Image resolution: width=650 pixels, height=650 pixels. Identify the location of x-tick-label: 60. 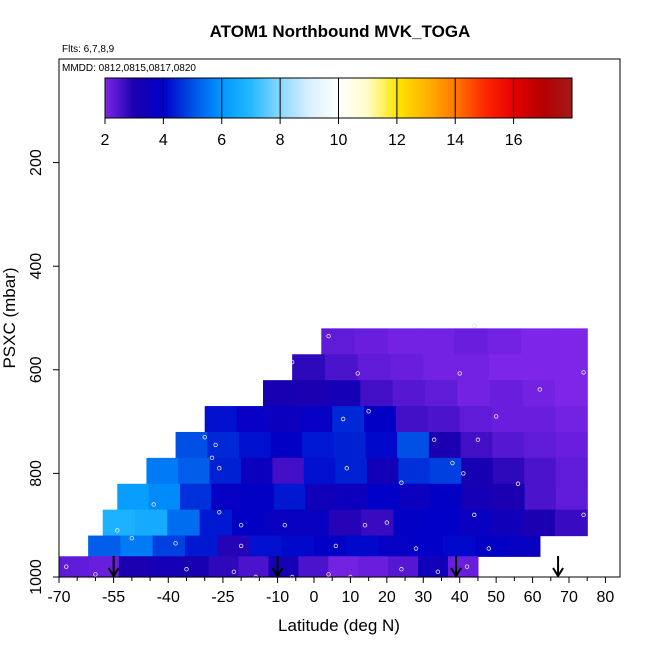
(533, 597).